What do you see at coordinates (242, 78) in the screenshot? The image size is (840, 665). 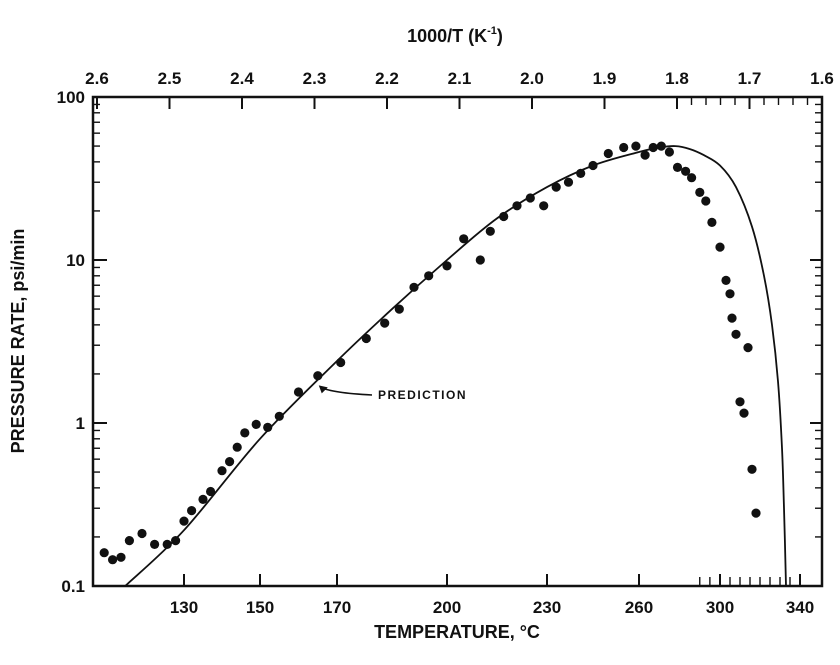 I see `top-tick-label: 2.4` at bounding box center [242, 78].